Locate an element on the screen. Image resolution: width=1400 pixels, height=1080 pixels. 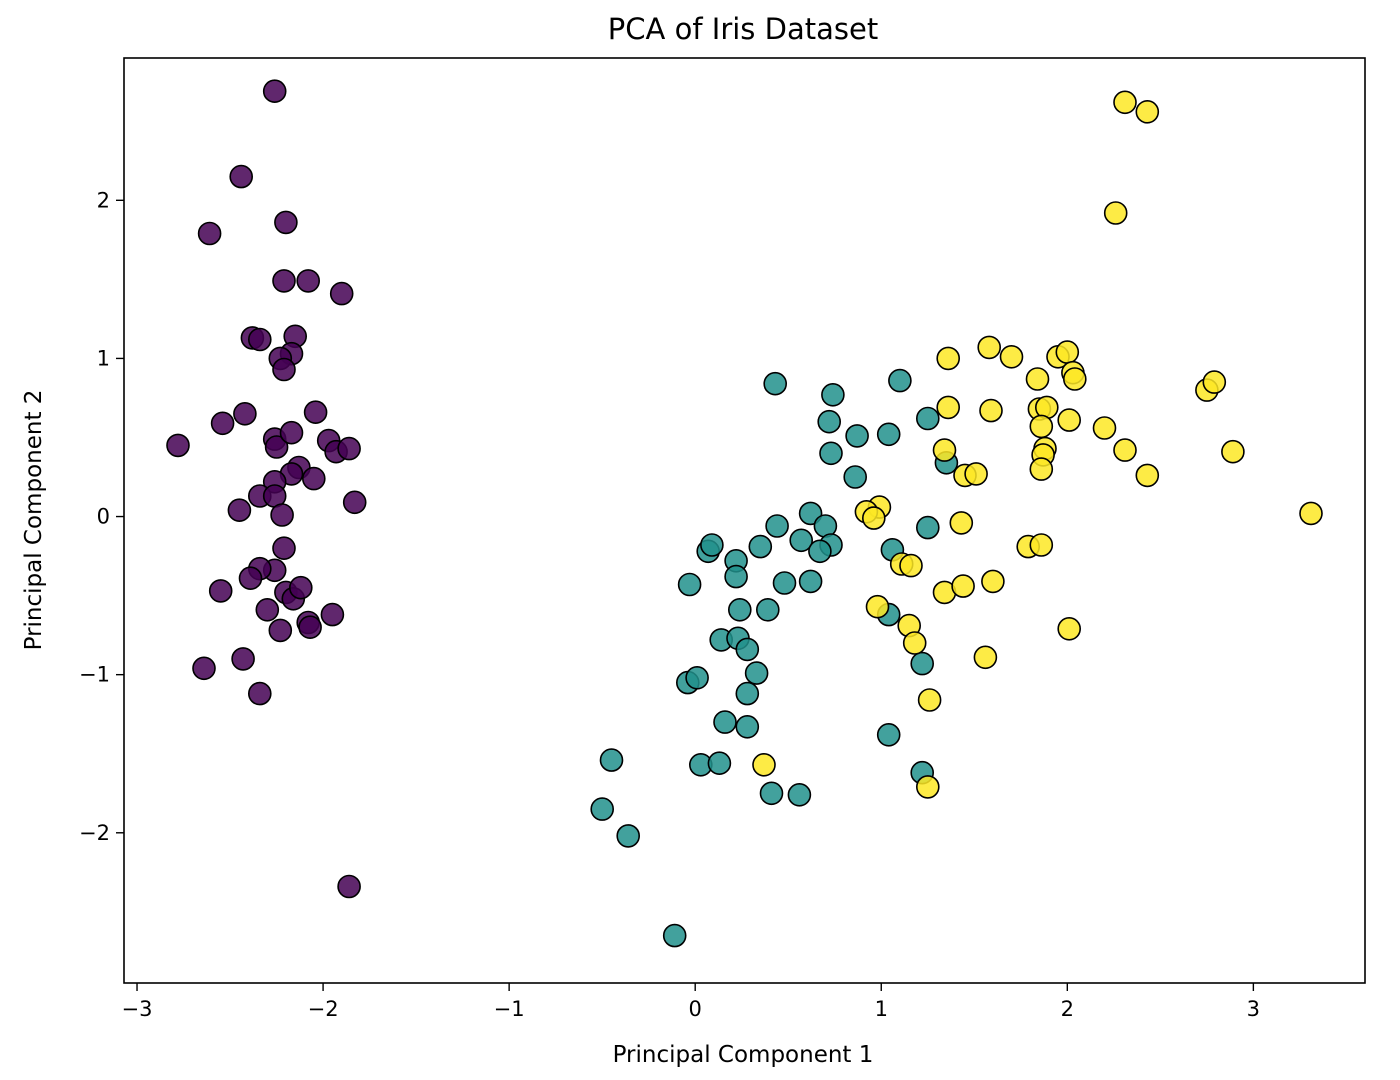
y-axis-label: Principal Component 2 is located at coordinates (34, 520).